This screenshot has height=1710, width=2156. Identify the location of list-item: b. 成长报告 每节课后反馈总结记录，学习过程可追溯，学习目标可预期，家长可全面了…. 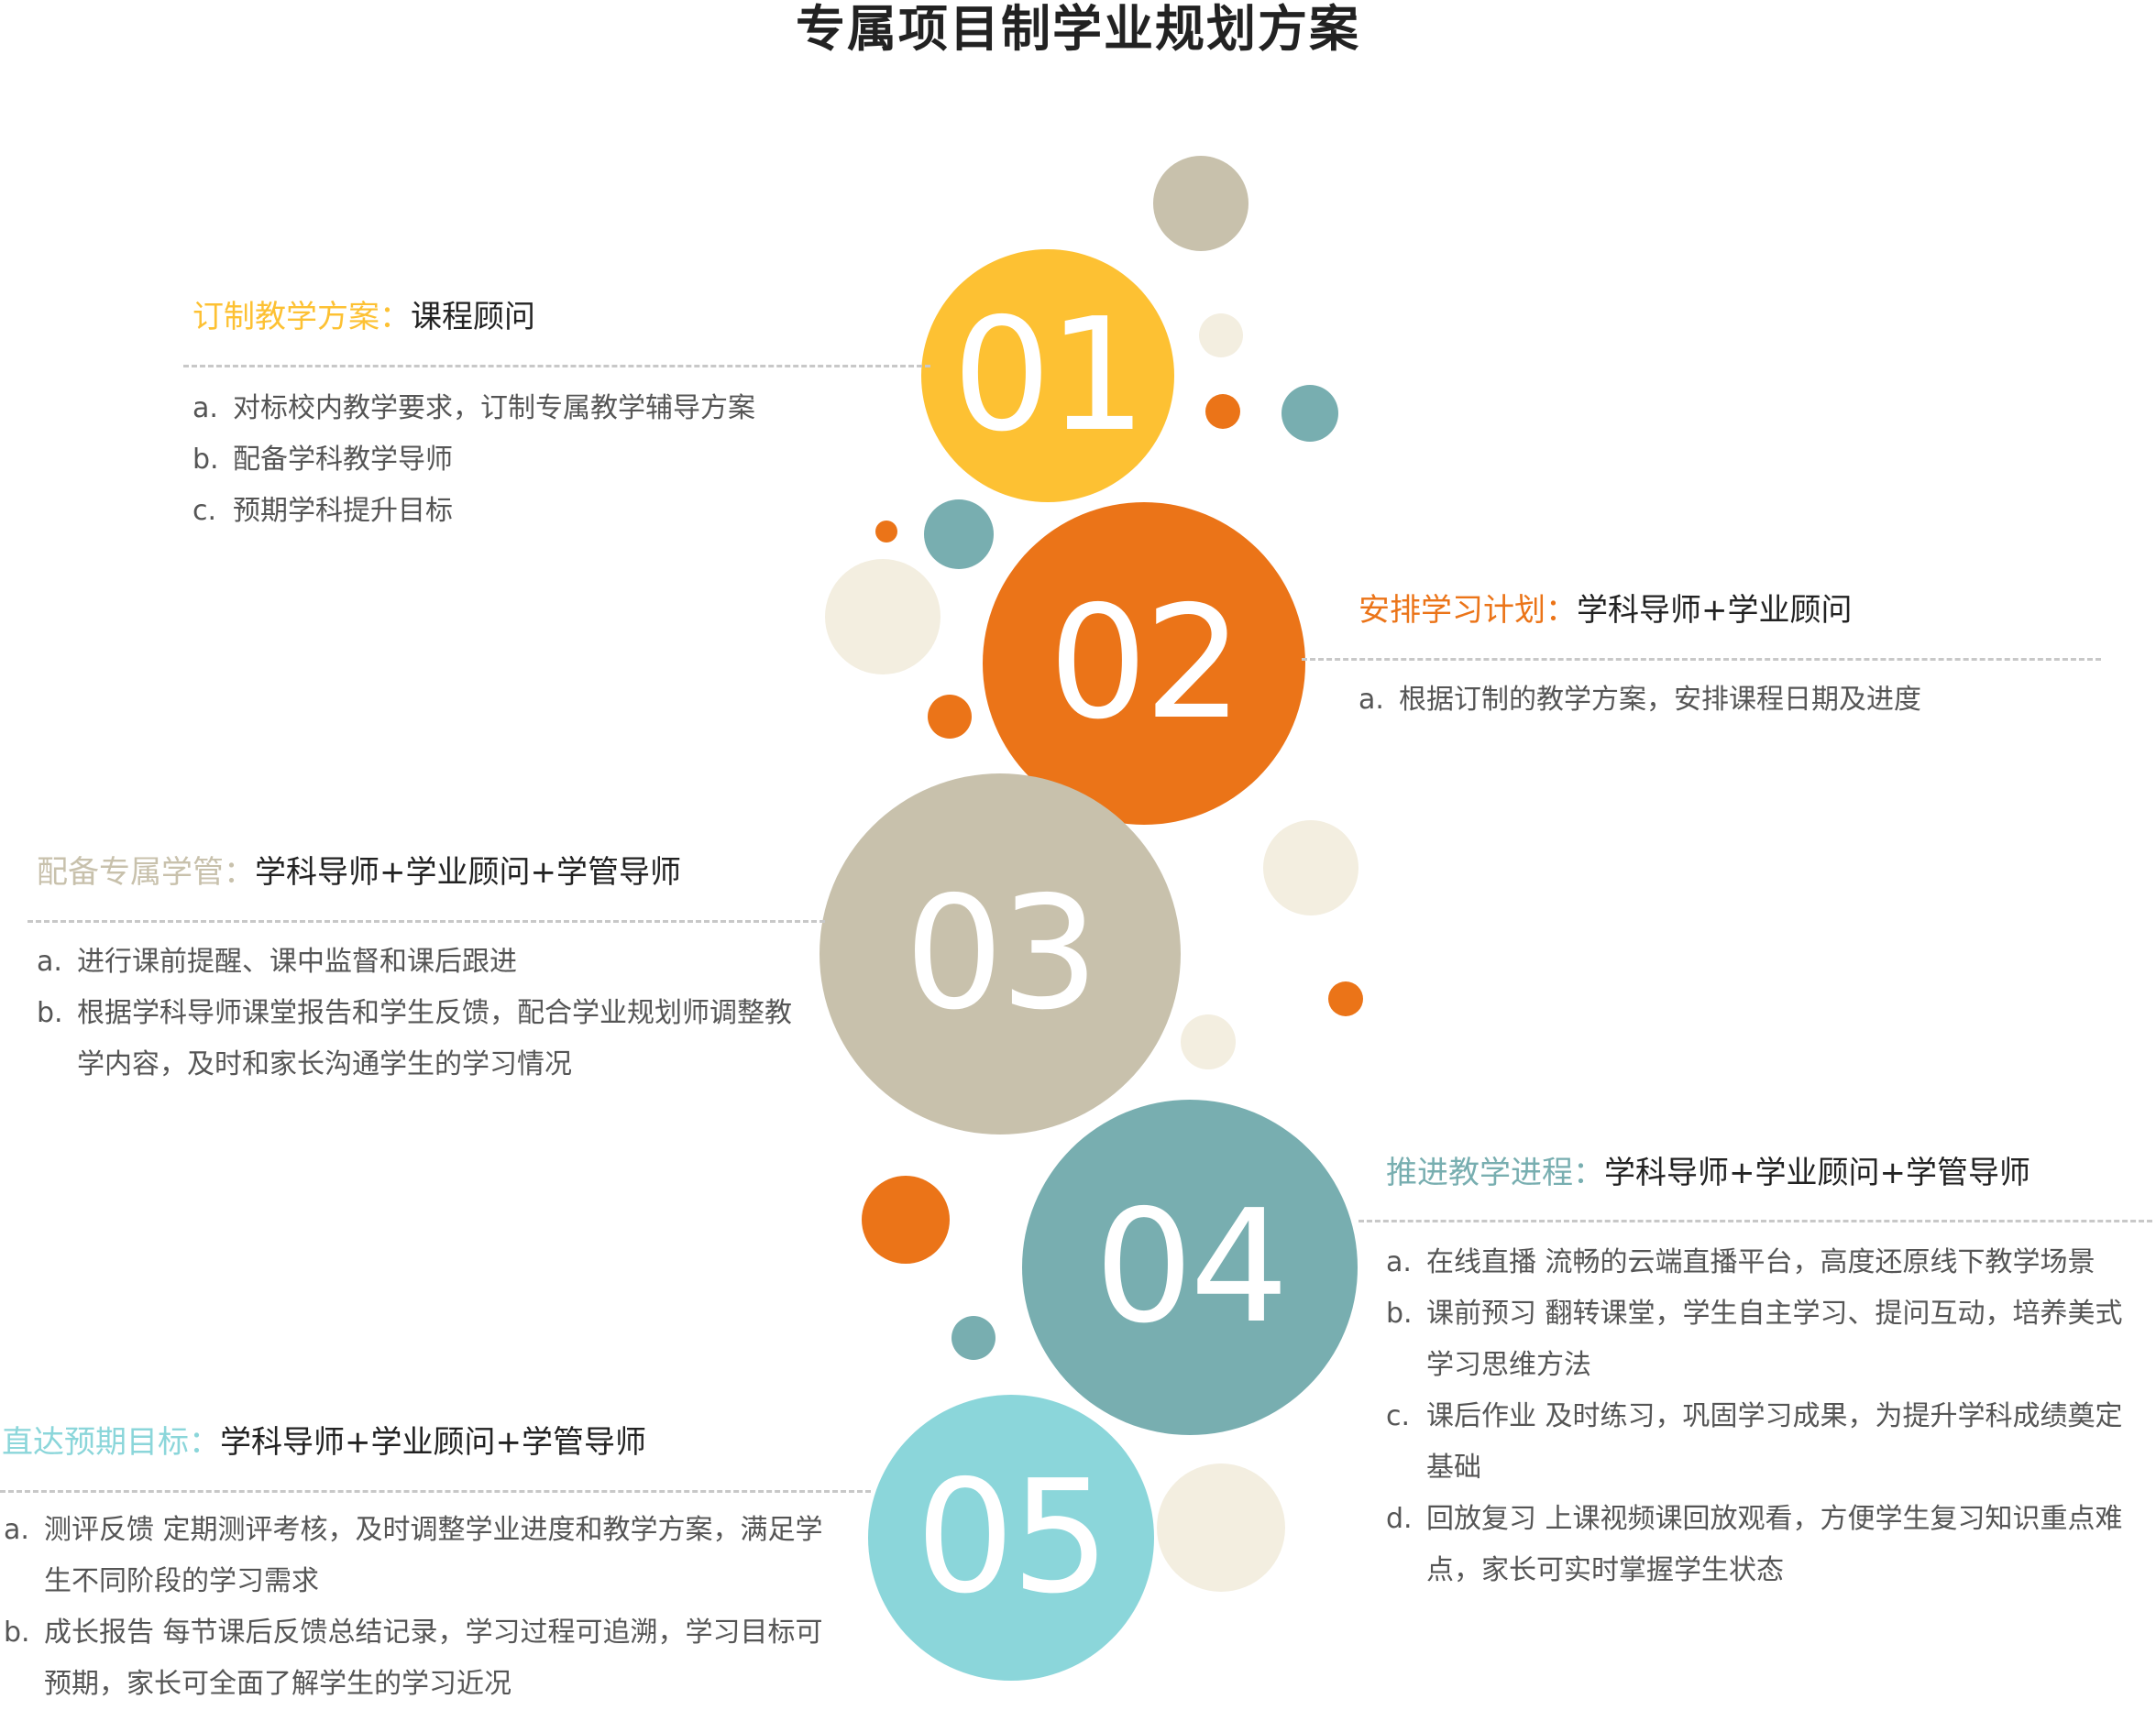
(425, 1658).